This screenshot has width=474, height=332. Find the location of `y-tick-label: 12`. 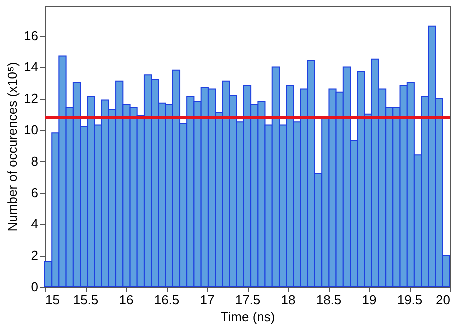

y-tick-label: 12 is located at coordinates (31, 98).